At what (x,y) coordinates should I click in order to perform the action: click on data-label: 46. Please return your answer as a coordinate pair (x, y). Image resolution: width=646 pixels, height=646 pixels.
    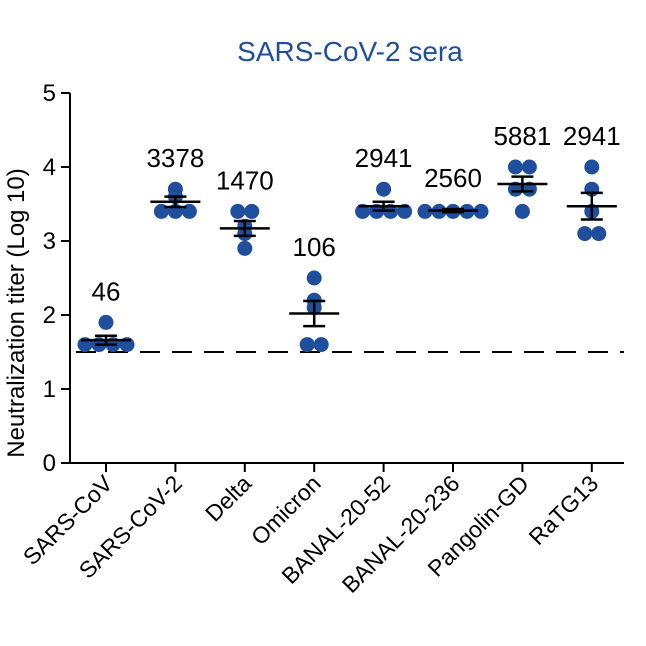
    Looking at the image, I should click on (106, 291).